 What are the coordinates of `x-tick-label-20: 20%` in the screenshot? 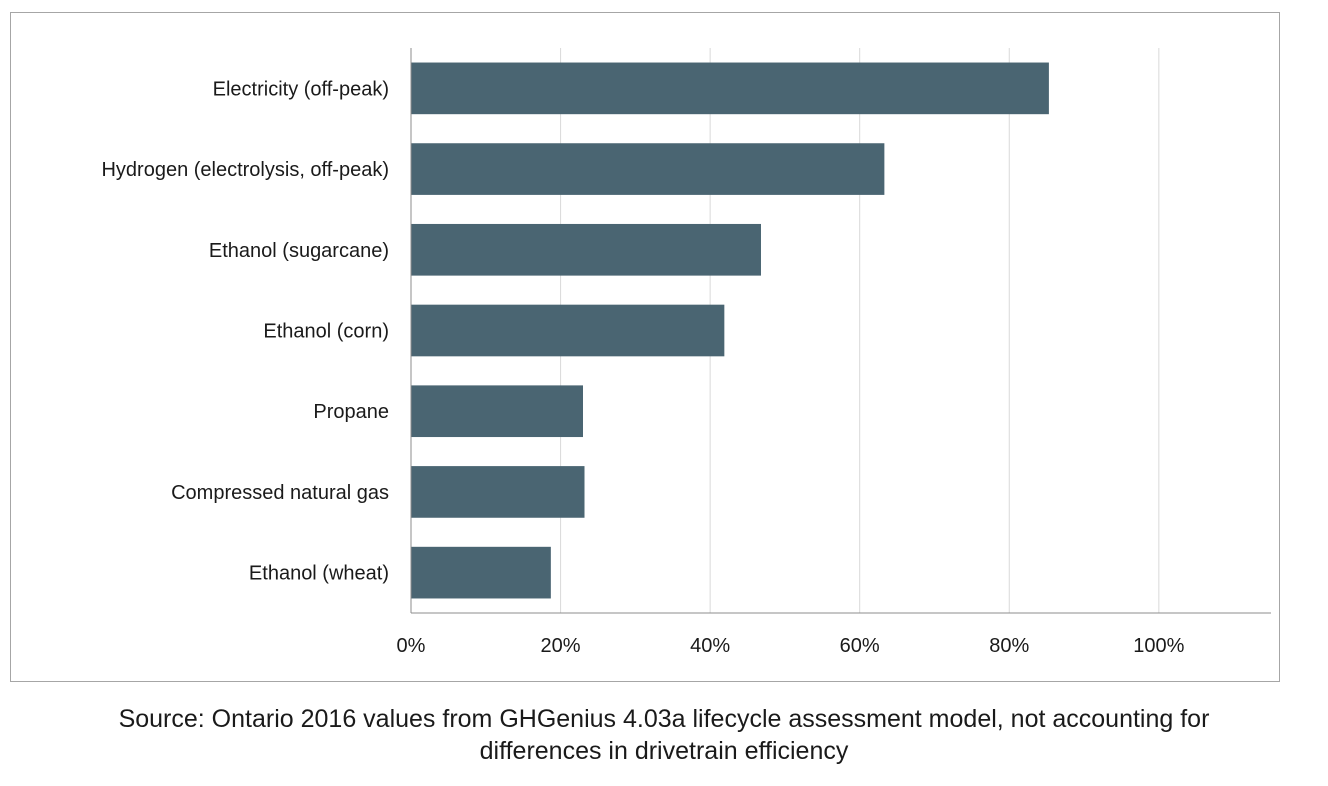 It's located at (561, 646).